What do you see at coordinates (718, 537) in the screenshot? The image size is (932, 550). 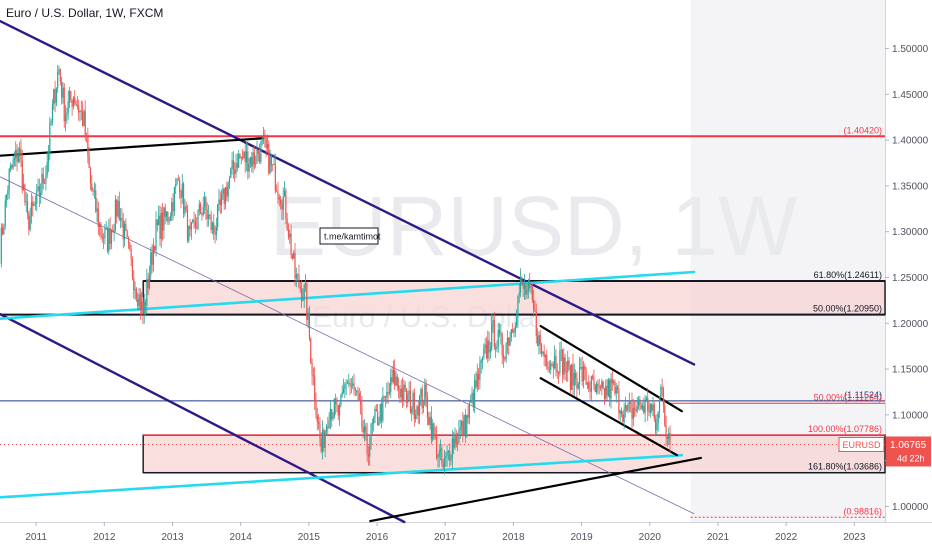 I see `x-tick-label-11: 2021` at bounding box center [718, 537].